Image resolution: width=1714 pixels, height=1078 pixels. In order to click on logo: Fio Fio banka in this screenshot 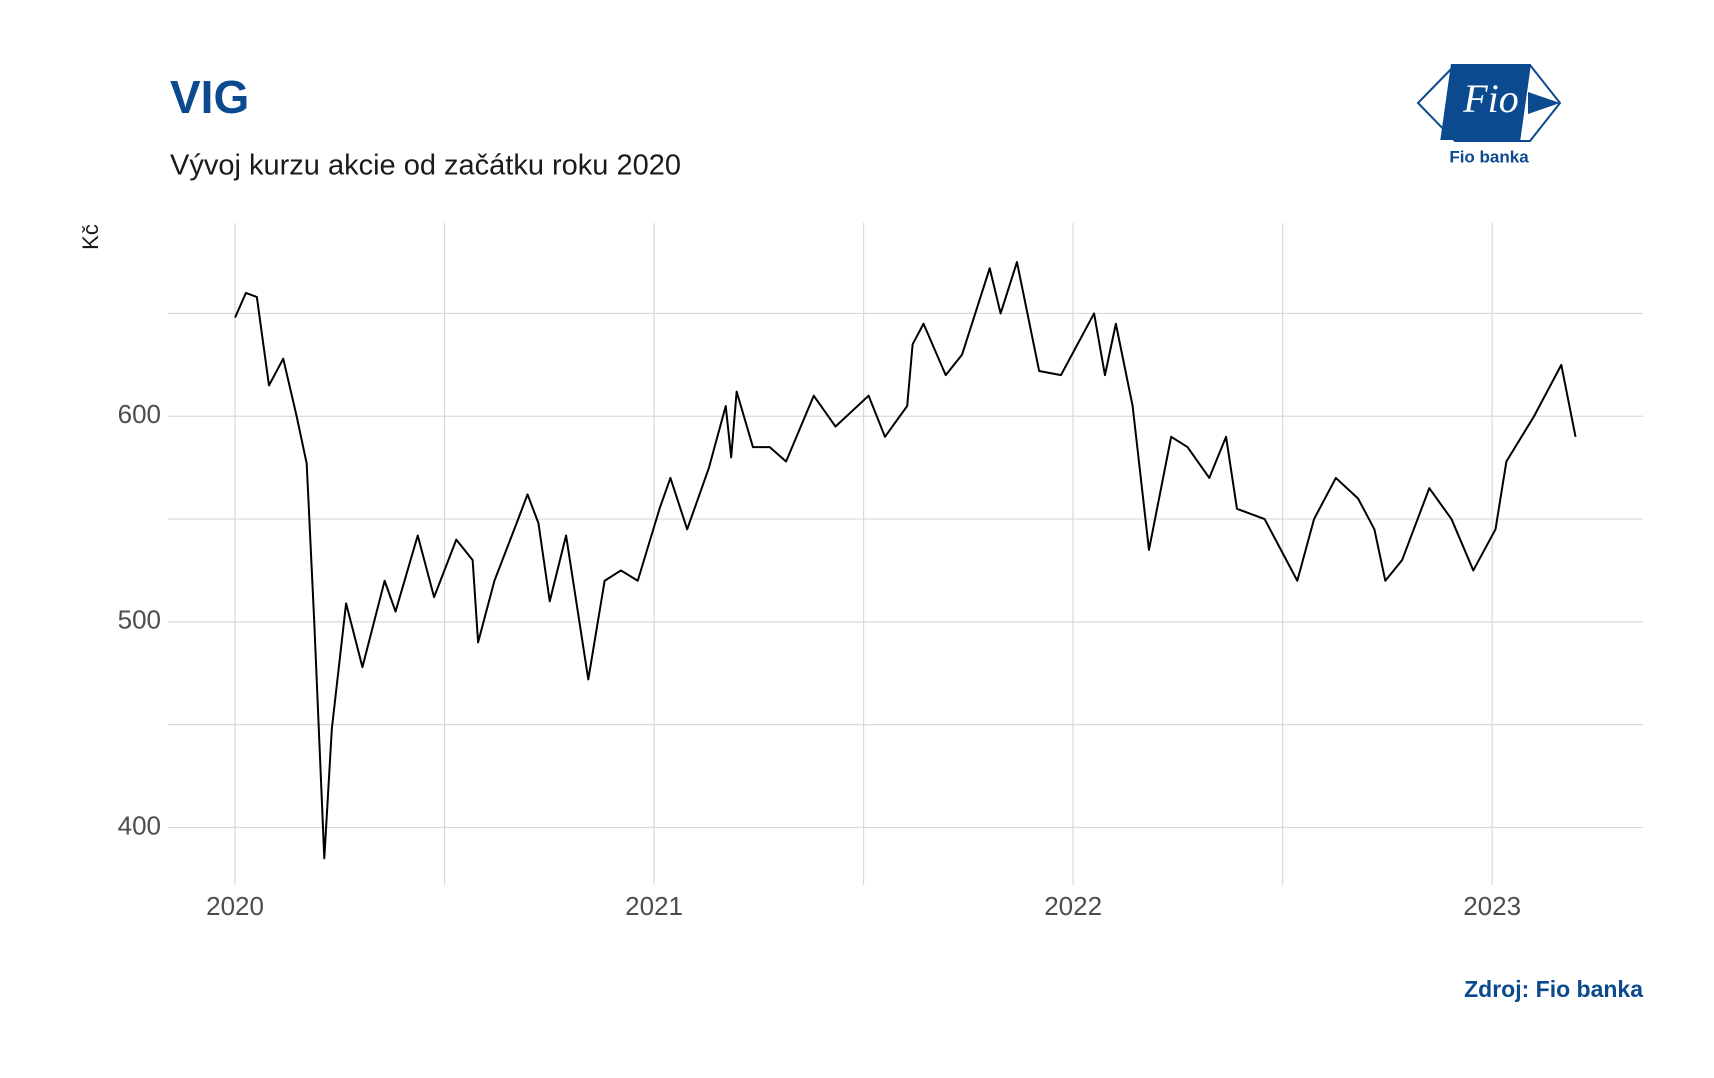, I will do `click(1489, 115)`.